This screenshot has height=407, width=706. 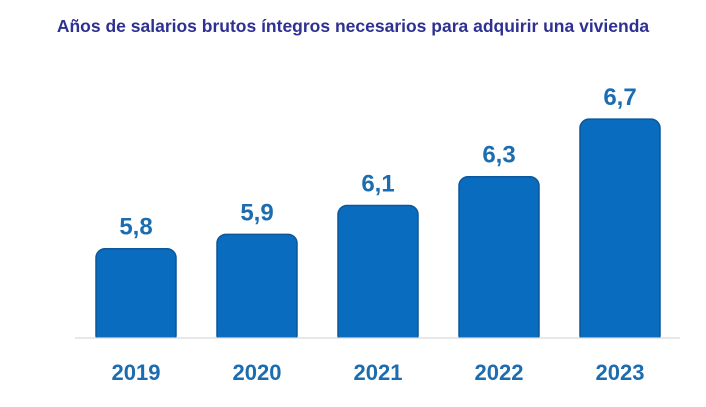 What do you see at coordinates (499, 260) in the screenshot?
I see `bar-2022` at bounding box center [499, 260].